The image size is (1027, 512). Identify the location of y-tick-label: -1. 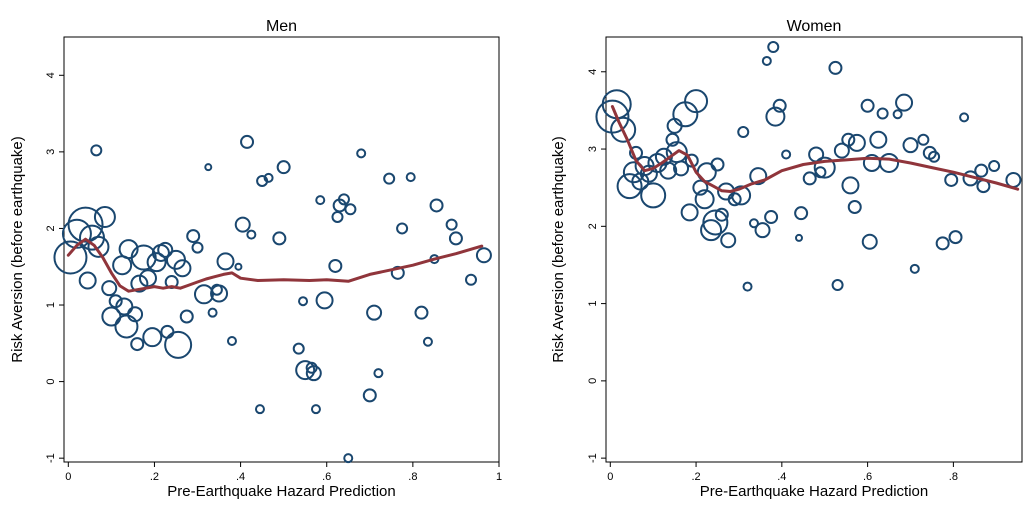
(593, 458).